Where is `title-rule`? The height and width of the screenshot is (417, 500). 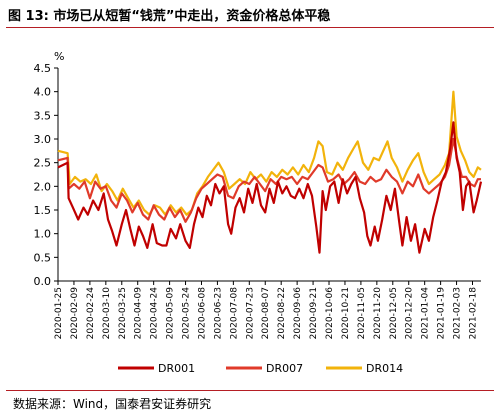 title-rule is located at coordinates (250, 27).